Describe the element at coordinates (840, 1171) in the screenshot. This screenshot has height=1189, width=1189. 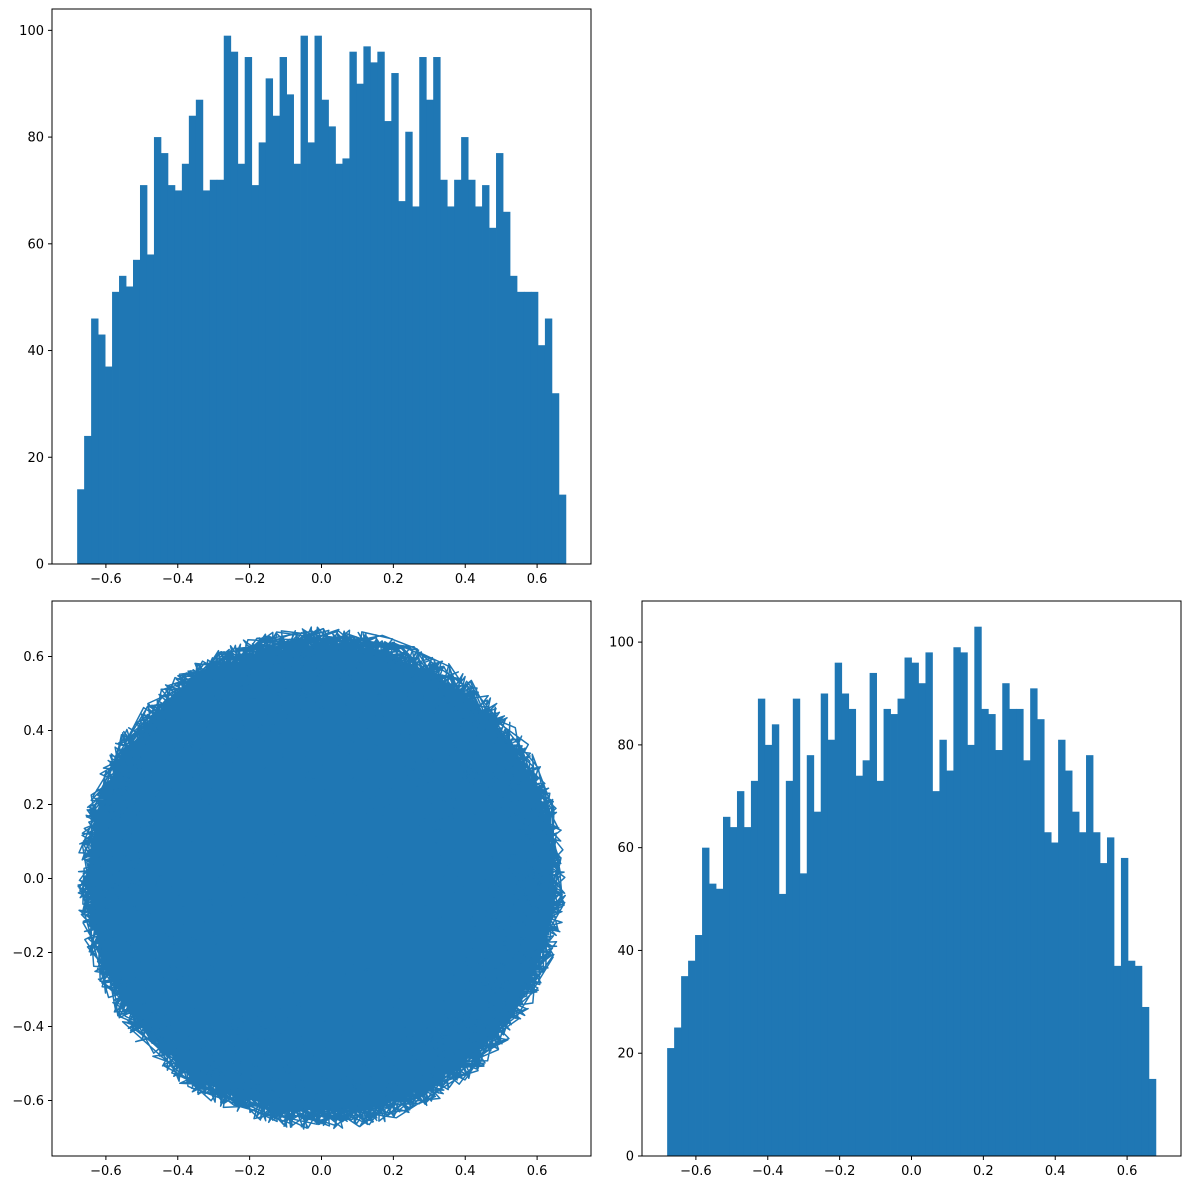
I see `x-tick-label: −0.2` at that location.